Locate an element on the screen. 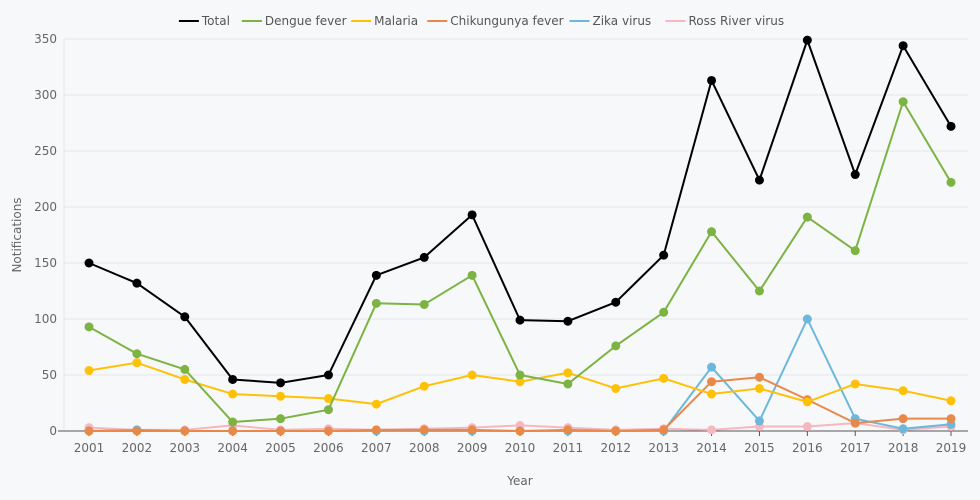  legend-item-chikungunya-fever: Chikungunya fever is located at coordinates (495, 21).